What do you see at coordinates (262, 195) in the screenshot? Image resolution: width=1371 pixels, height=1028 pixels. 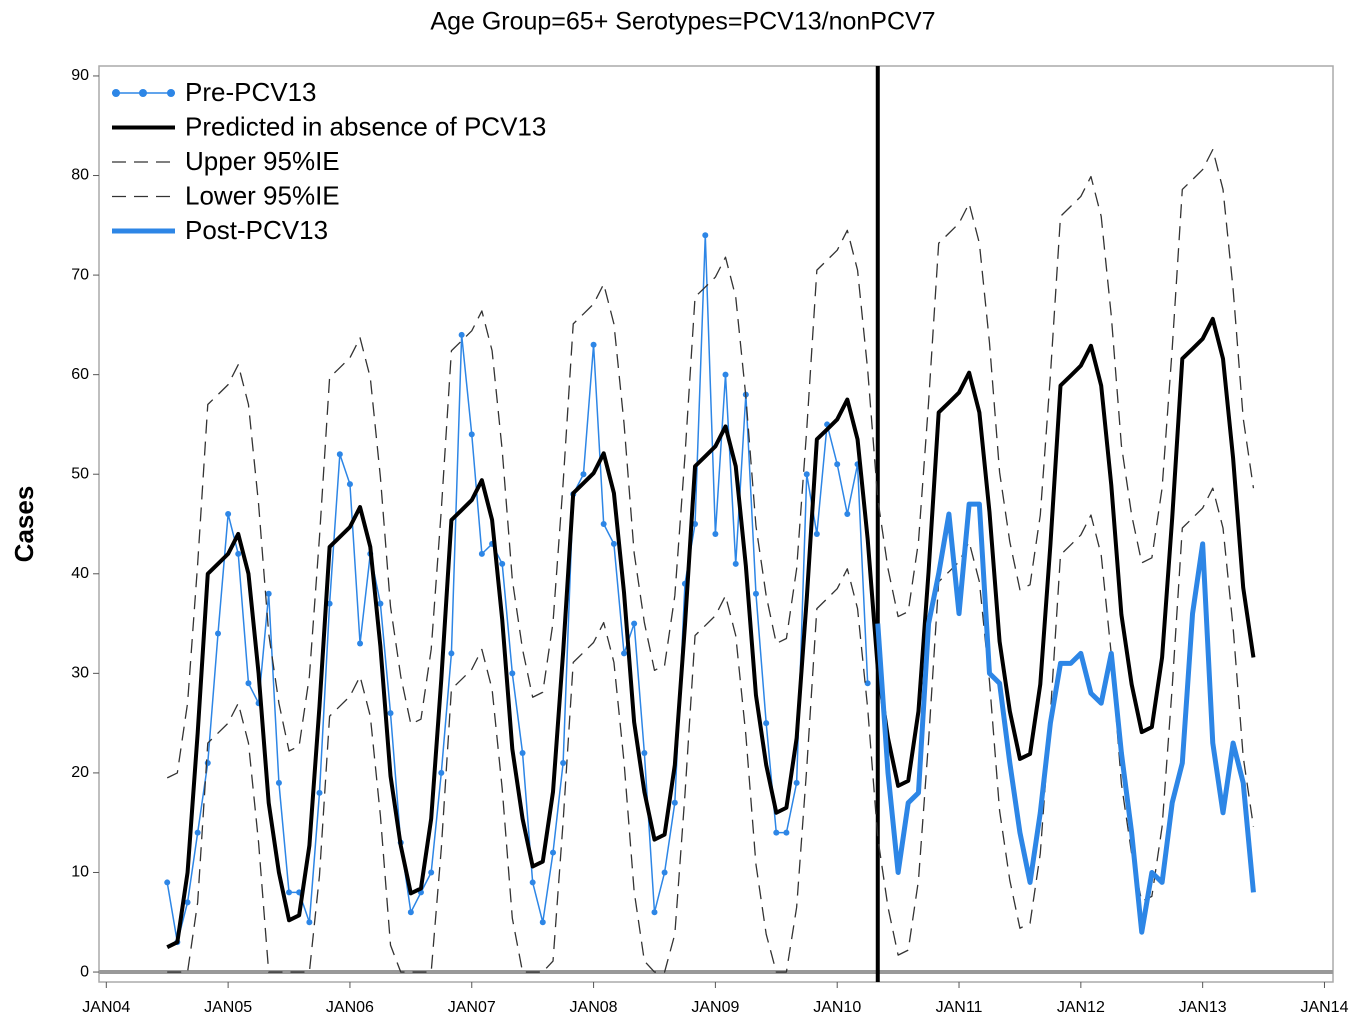 I see `legend-label: Lower 95%IE` at bounding box center [262, 195].